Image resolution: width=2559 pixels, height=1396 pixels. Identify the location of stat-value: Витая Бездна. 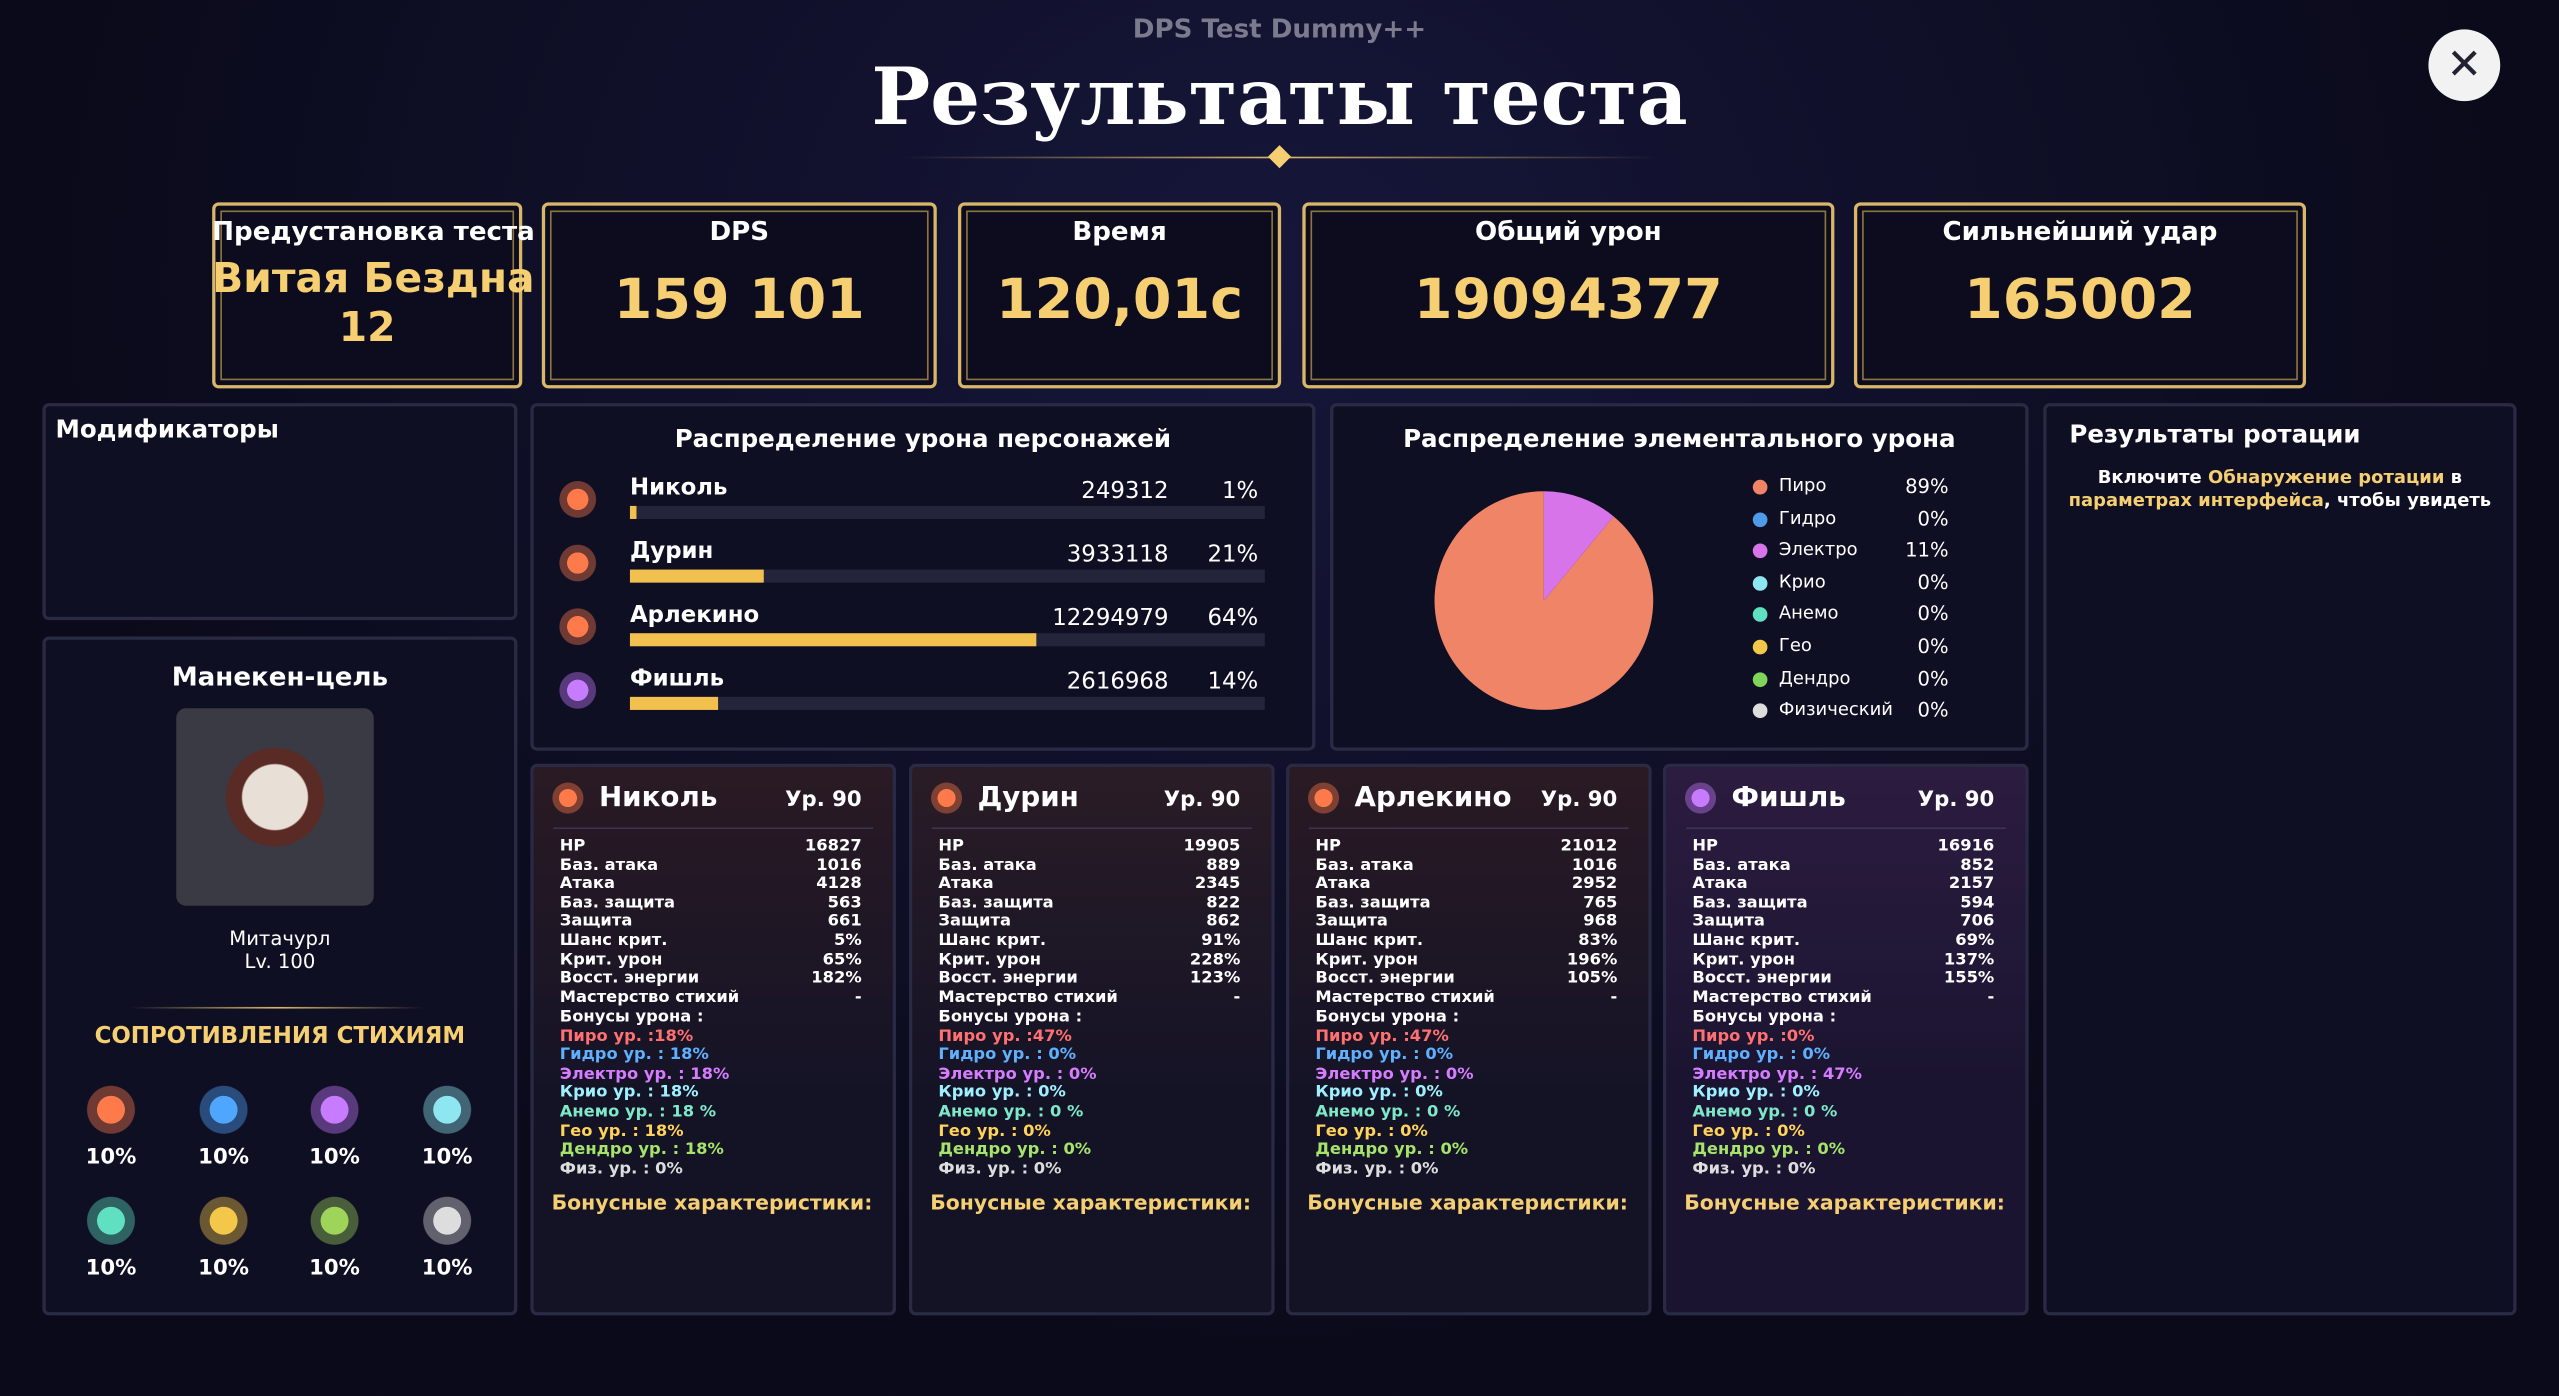
(373, 278).